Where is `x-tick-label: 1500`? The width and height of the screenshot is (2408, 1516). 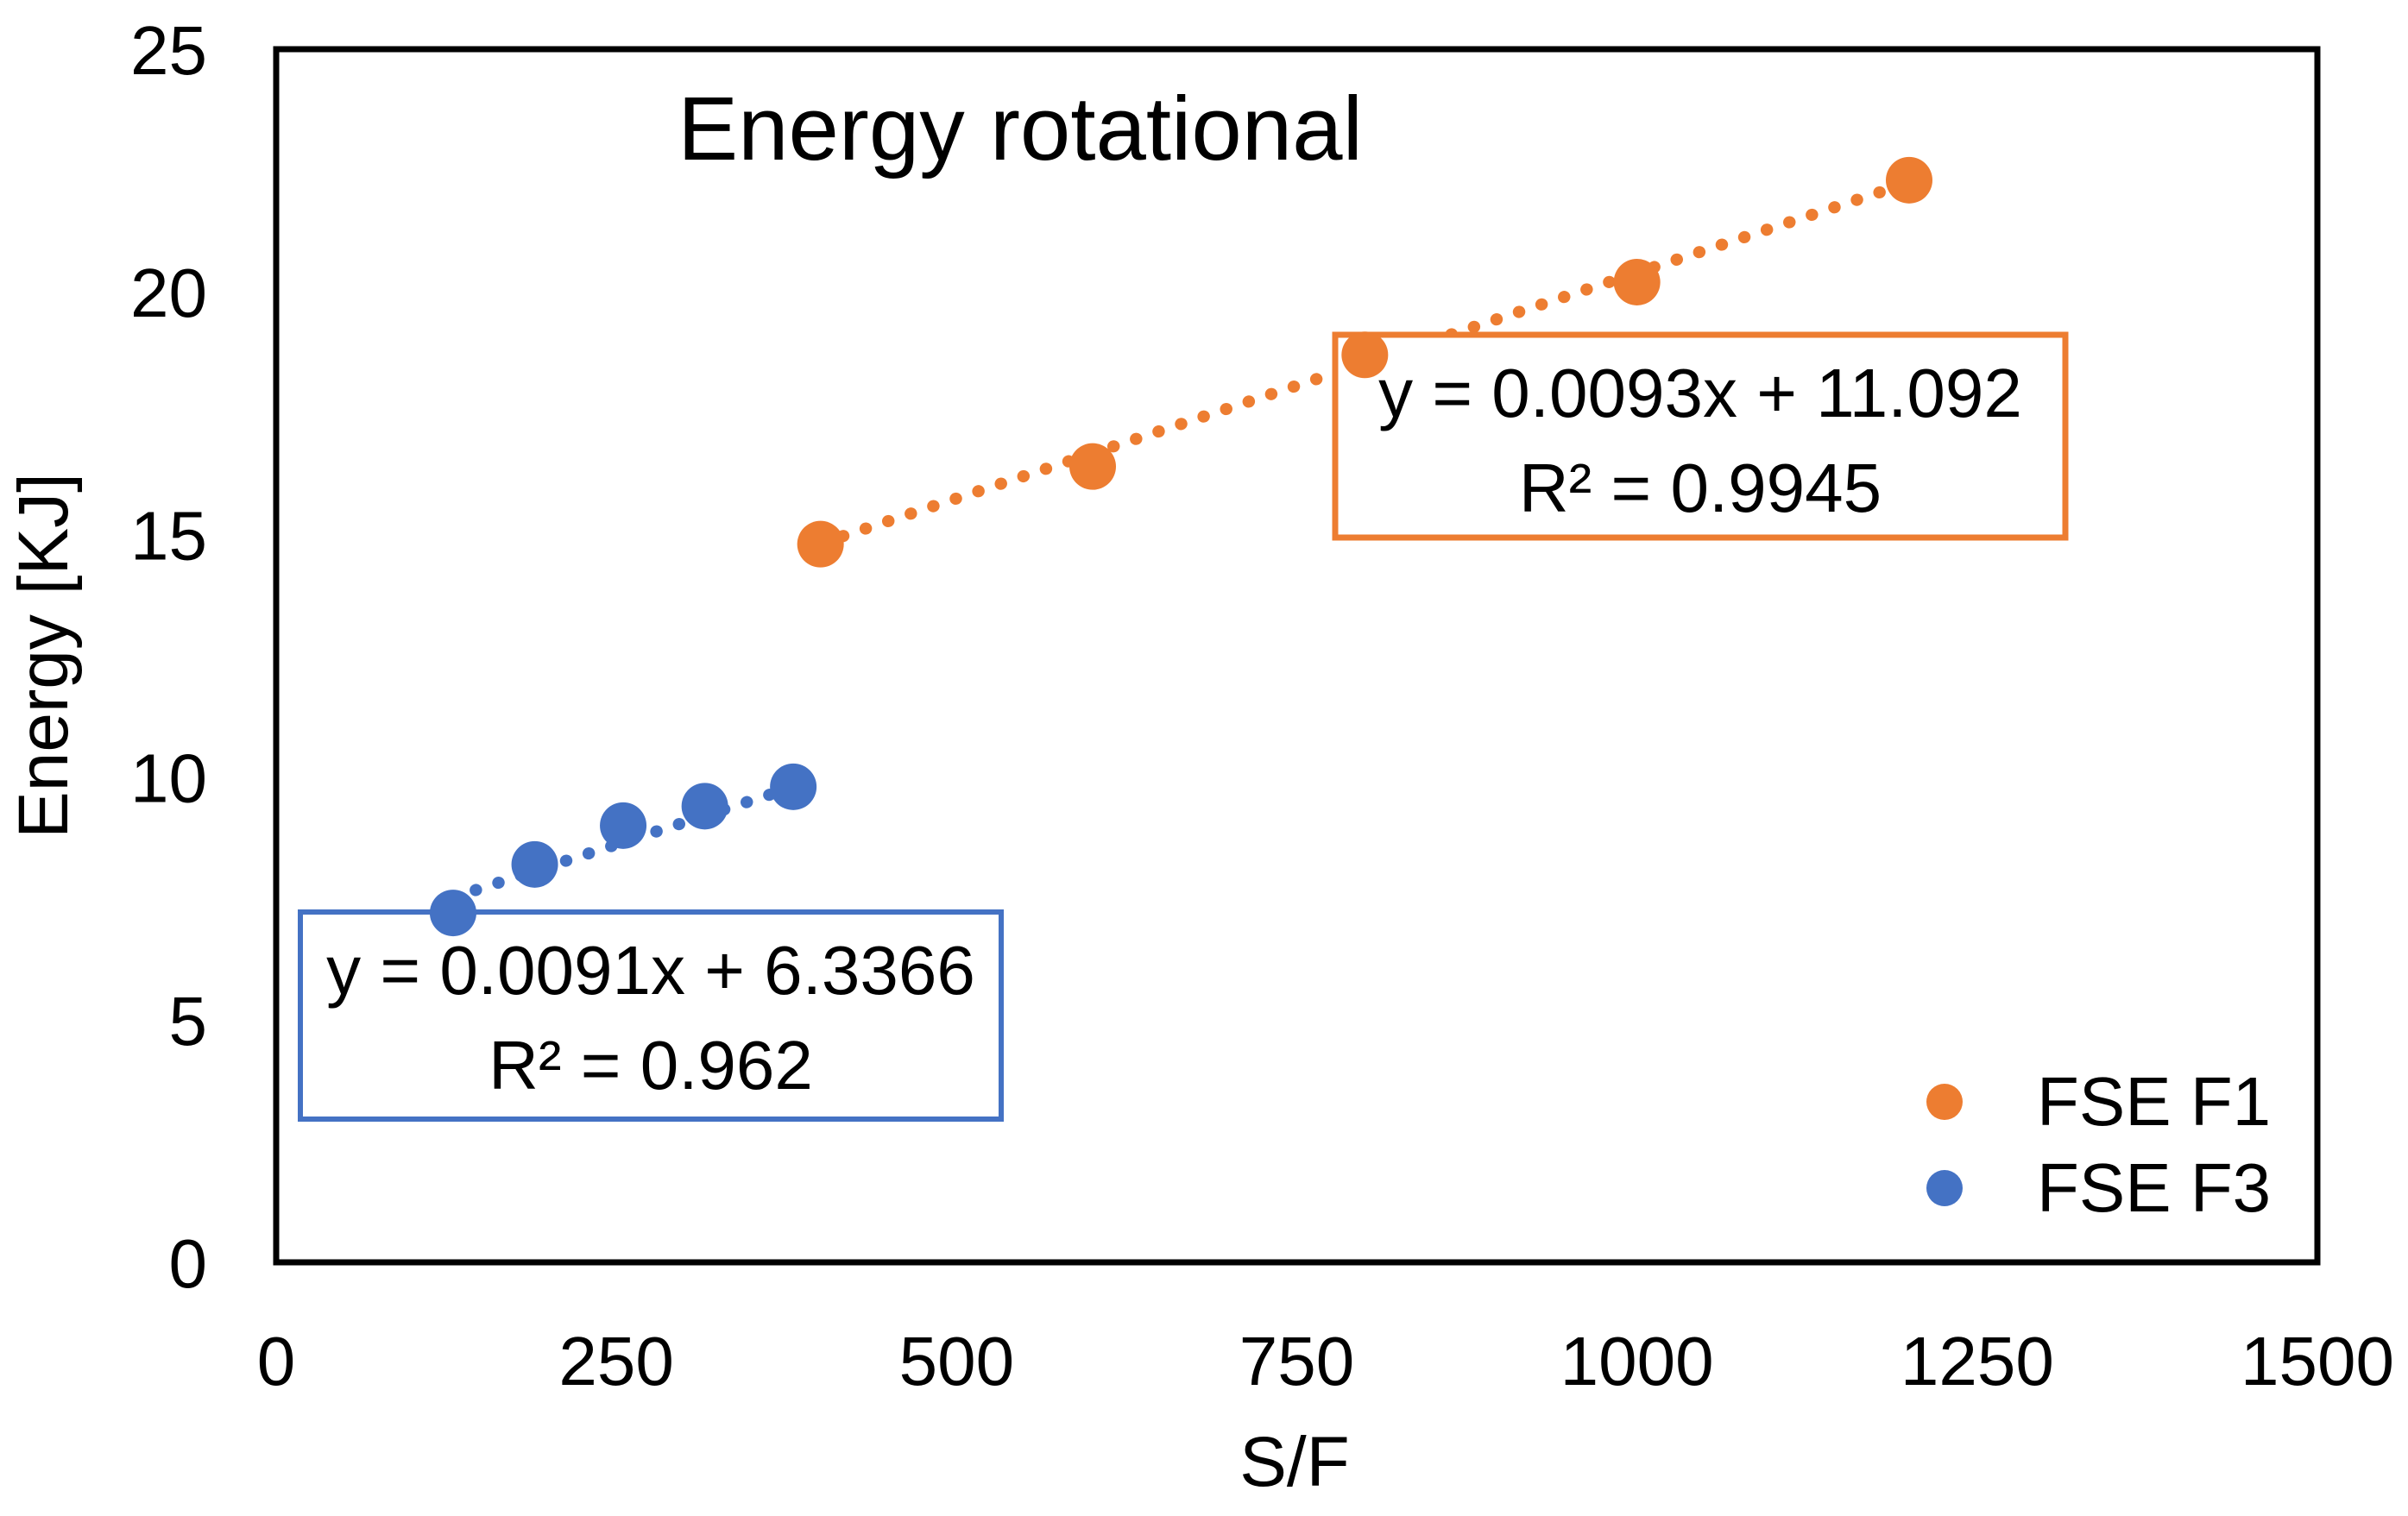
x-tick-label: 1500 is located at coordinates (2317, 1361).